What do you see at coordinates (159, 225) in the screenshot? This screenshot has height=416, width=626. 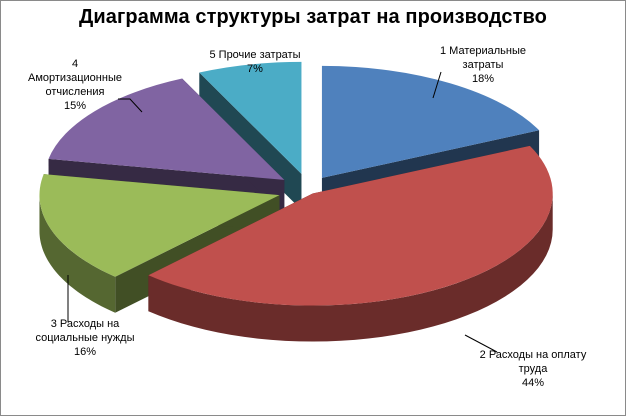 I see `slice-3-top` at bounding box center [159, 225].